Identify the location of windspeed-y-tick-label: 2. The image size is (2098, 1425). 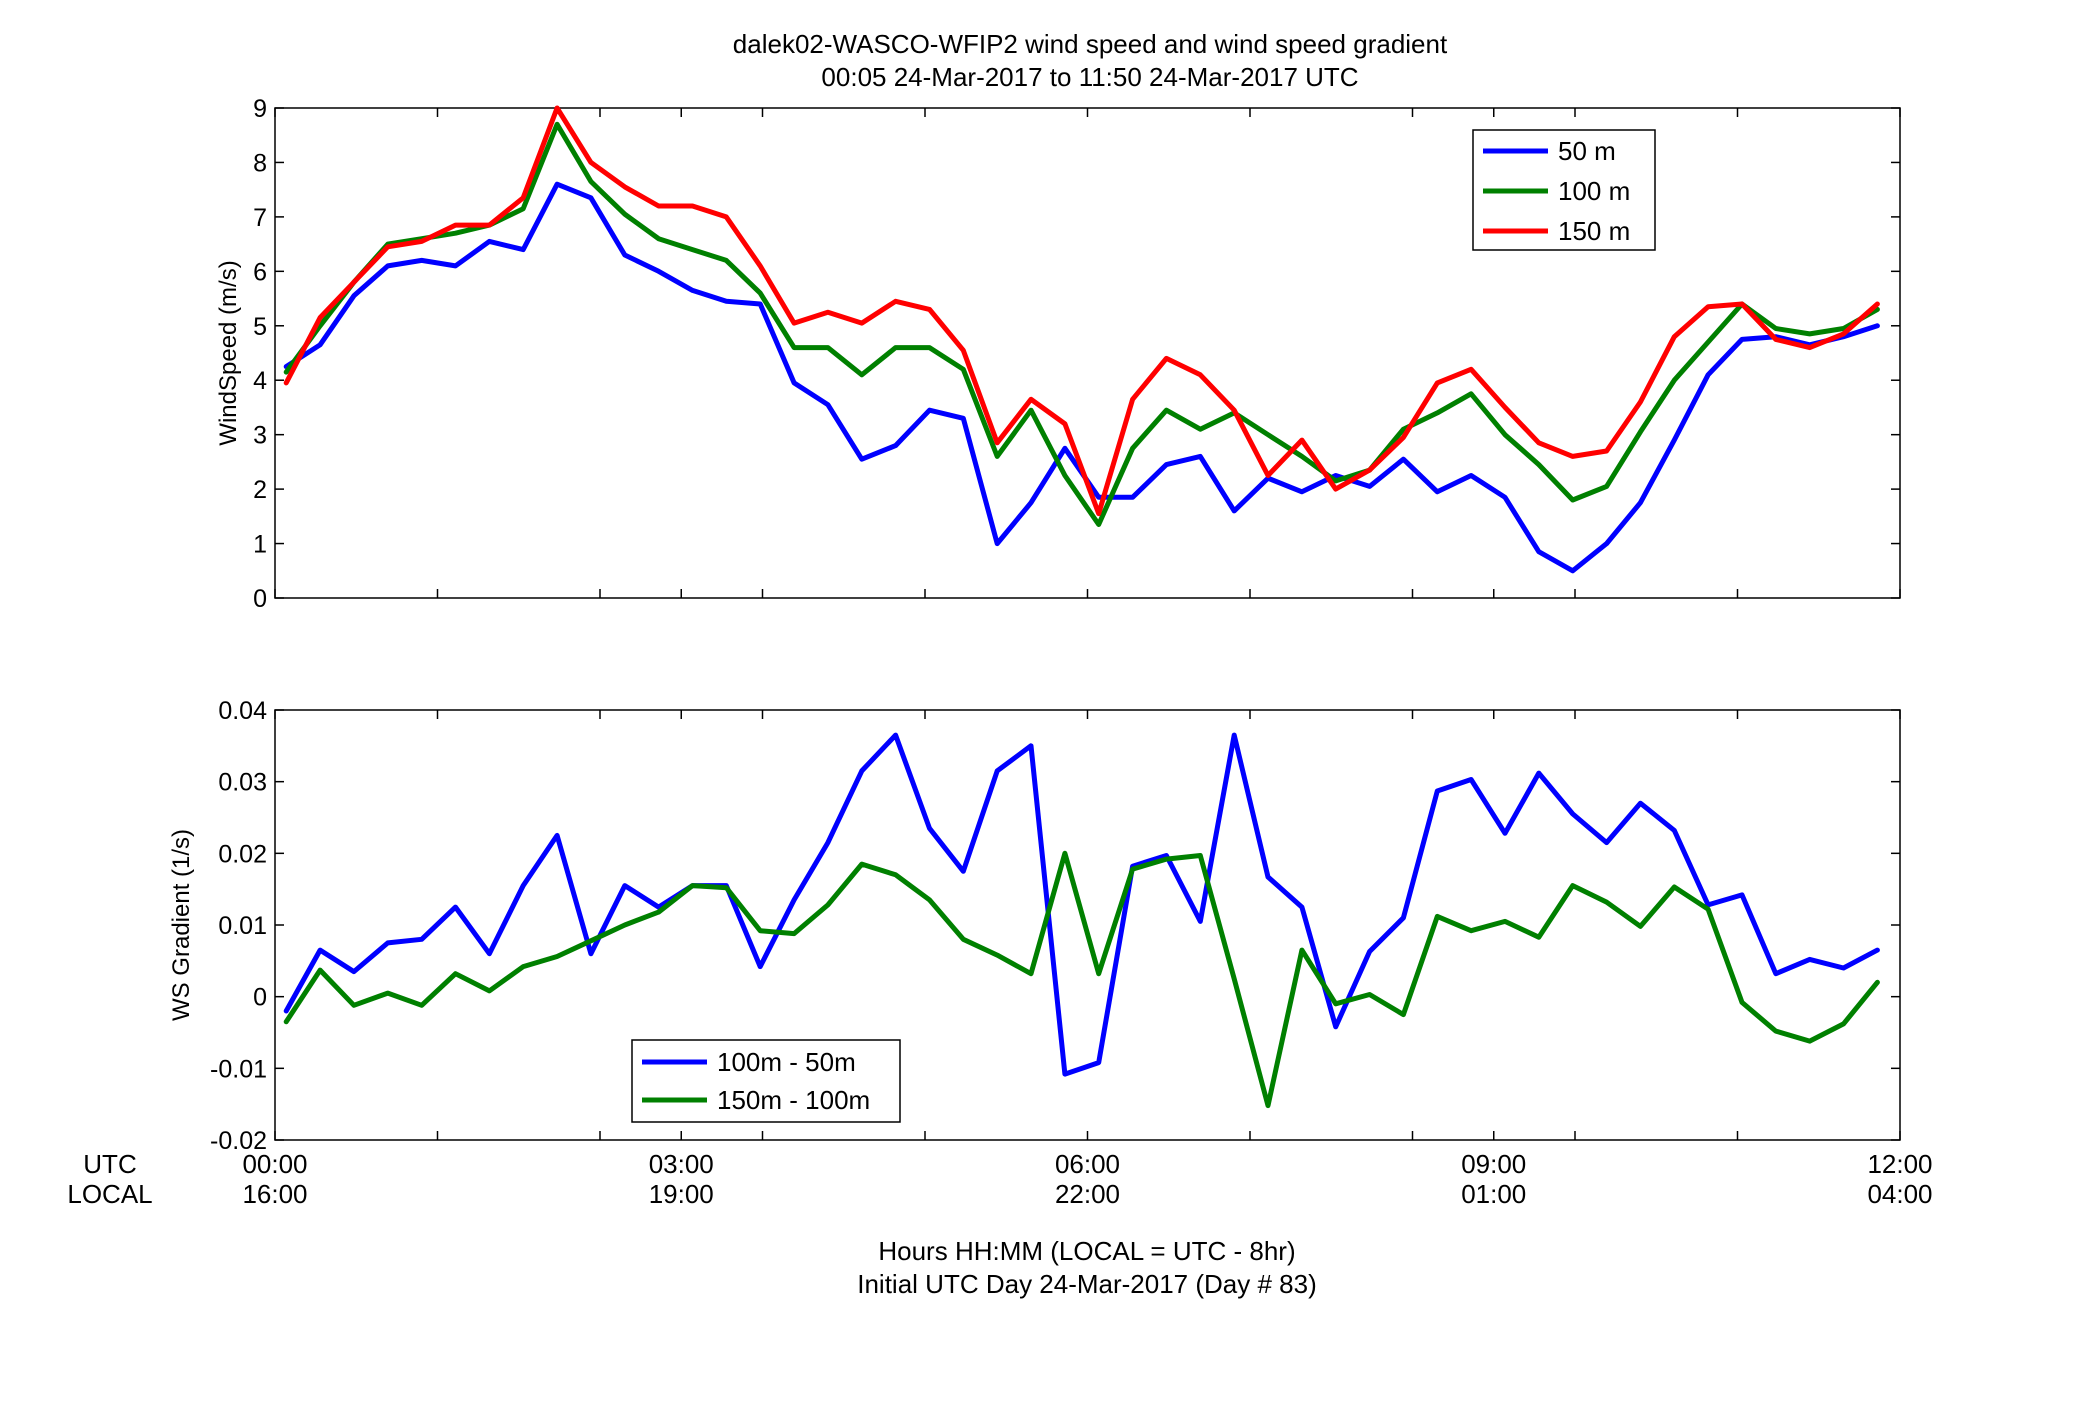
(260, 490).